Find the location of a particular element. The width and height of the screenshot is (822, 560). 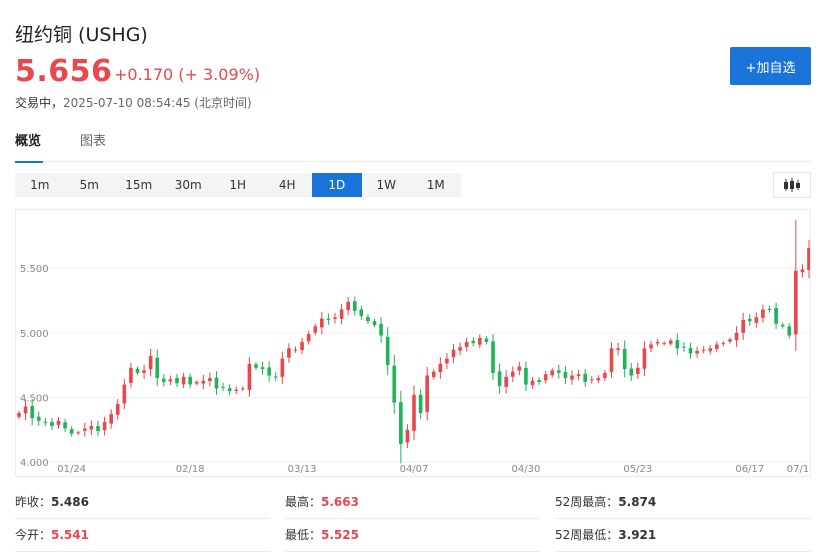

x-tick-label: 07/1 is located at coordinates (798, 469).